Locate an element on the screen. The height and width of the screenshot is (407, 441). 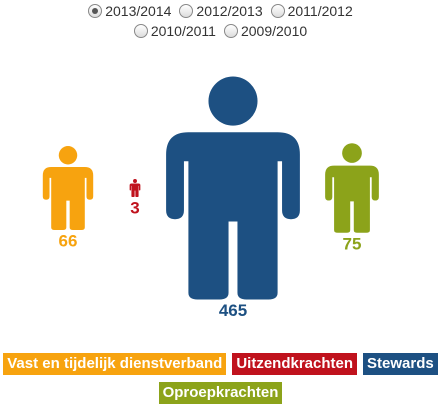
value-label: 465 is located at coordinates (233, 310).